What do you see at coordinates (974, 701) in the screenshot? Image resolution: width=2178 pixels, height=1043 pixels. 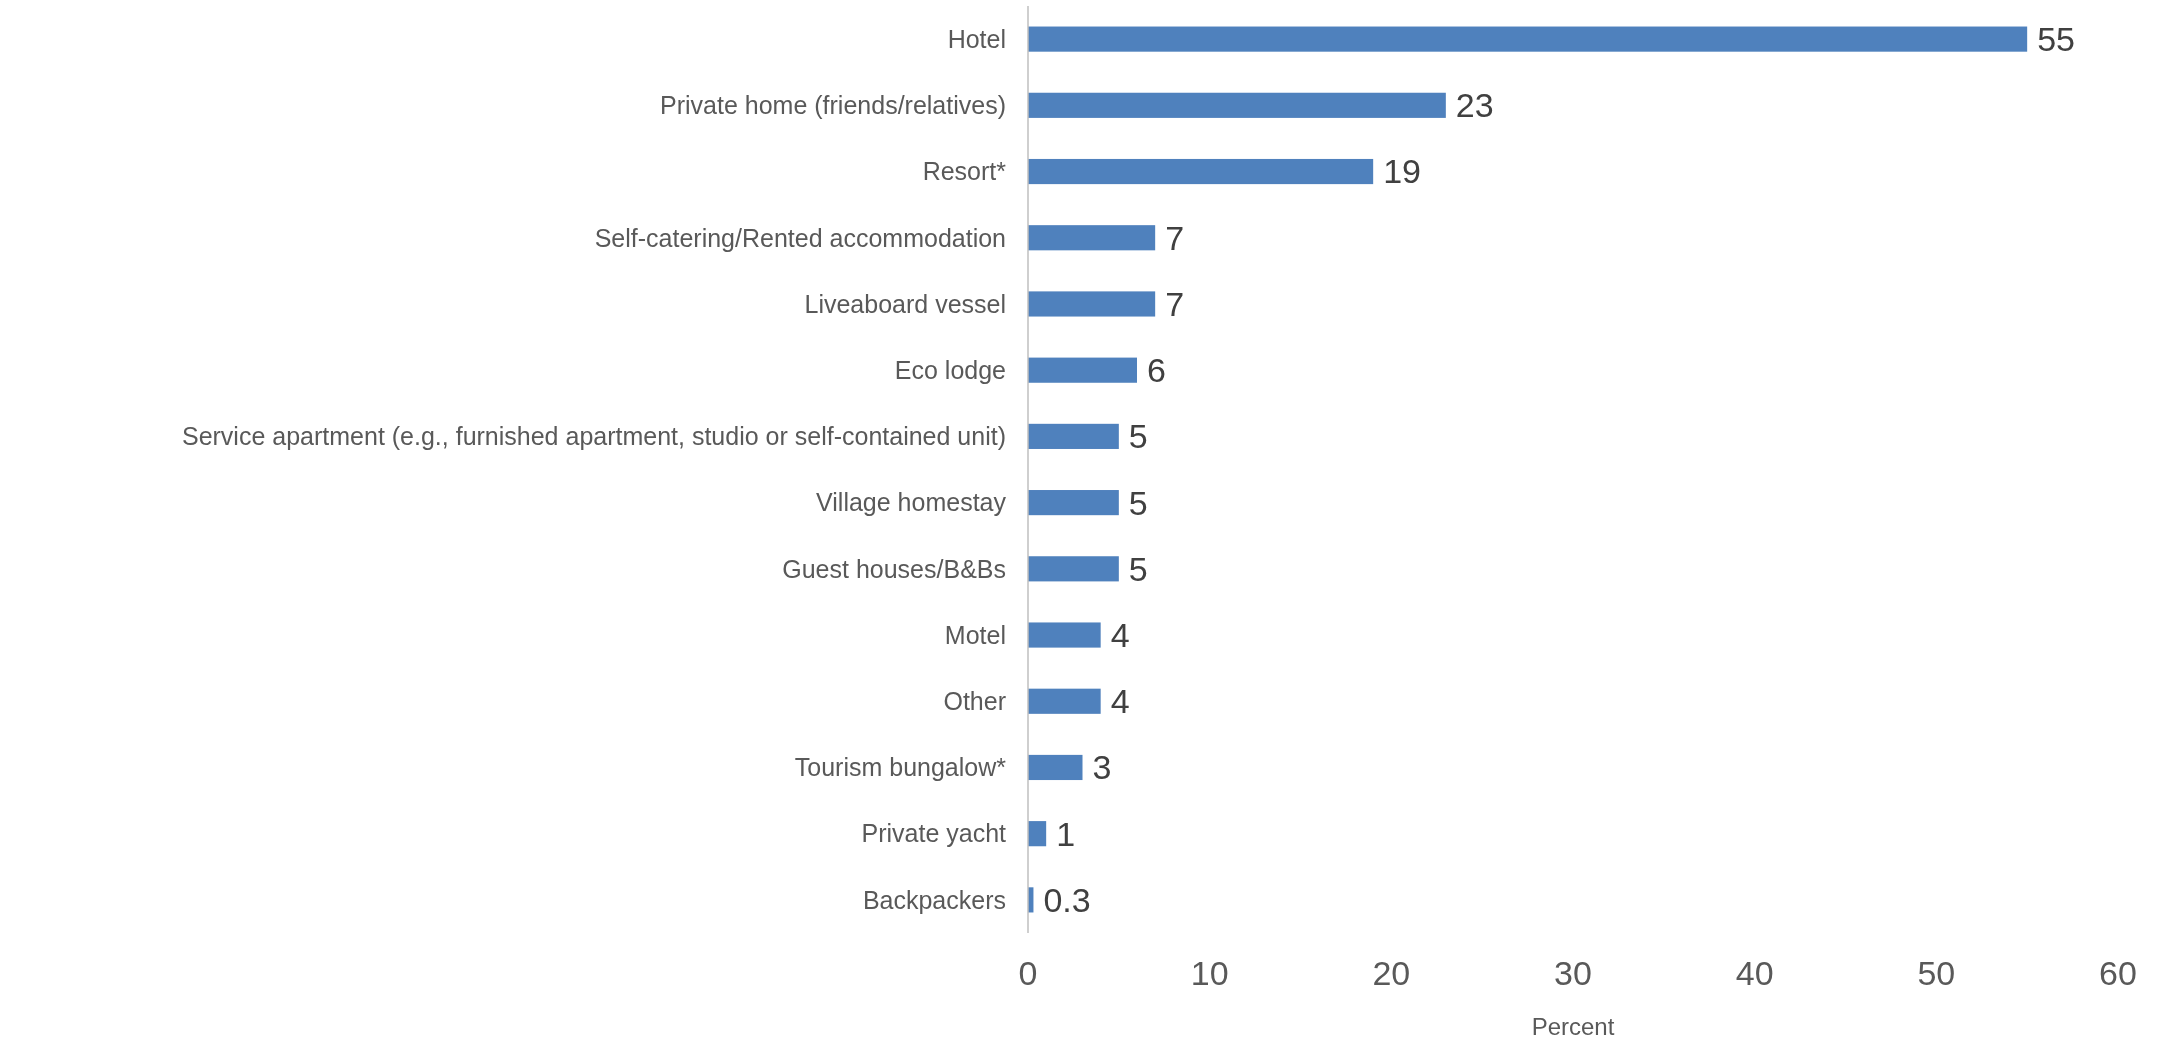 I see `y-tick-label: Other` at bounding box center [974, 701].